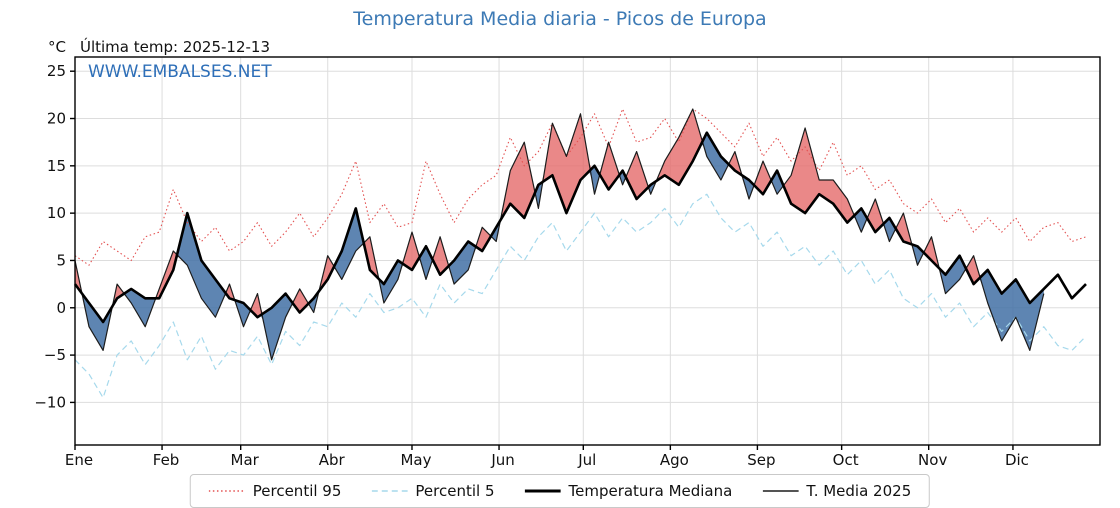 This screenshot has height=508, width=1120. What do you see at coordinates (415, 460) in the screenshot?
I see `x-tick-label: May` at bounding box center [415, 460].